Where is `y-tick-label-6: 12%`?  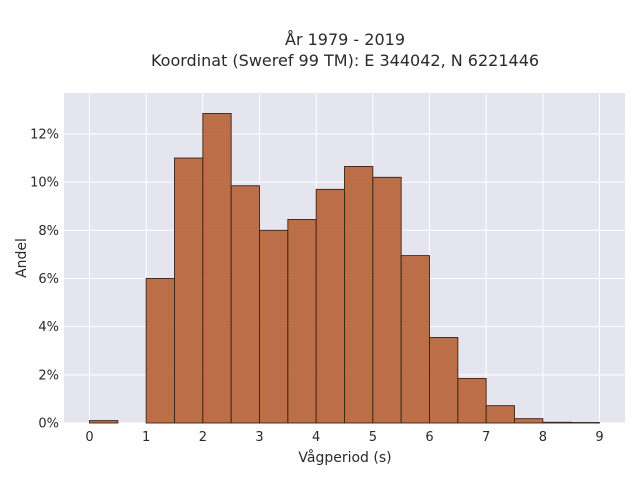
y-tick-label-6: 12% is located at coordinates (44, 134).